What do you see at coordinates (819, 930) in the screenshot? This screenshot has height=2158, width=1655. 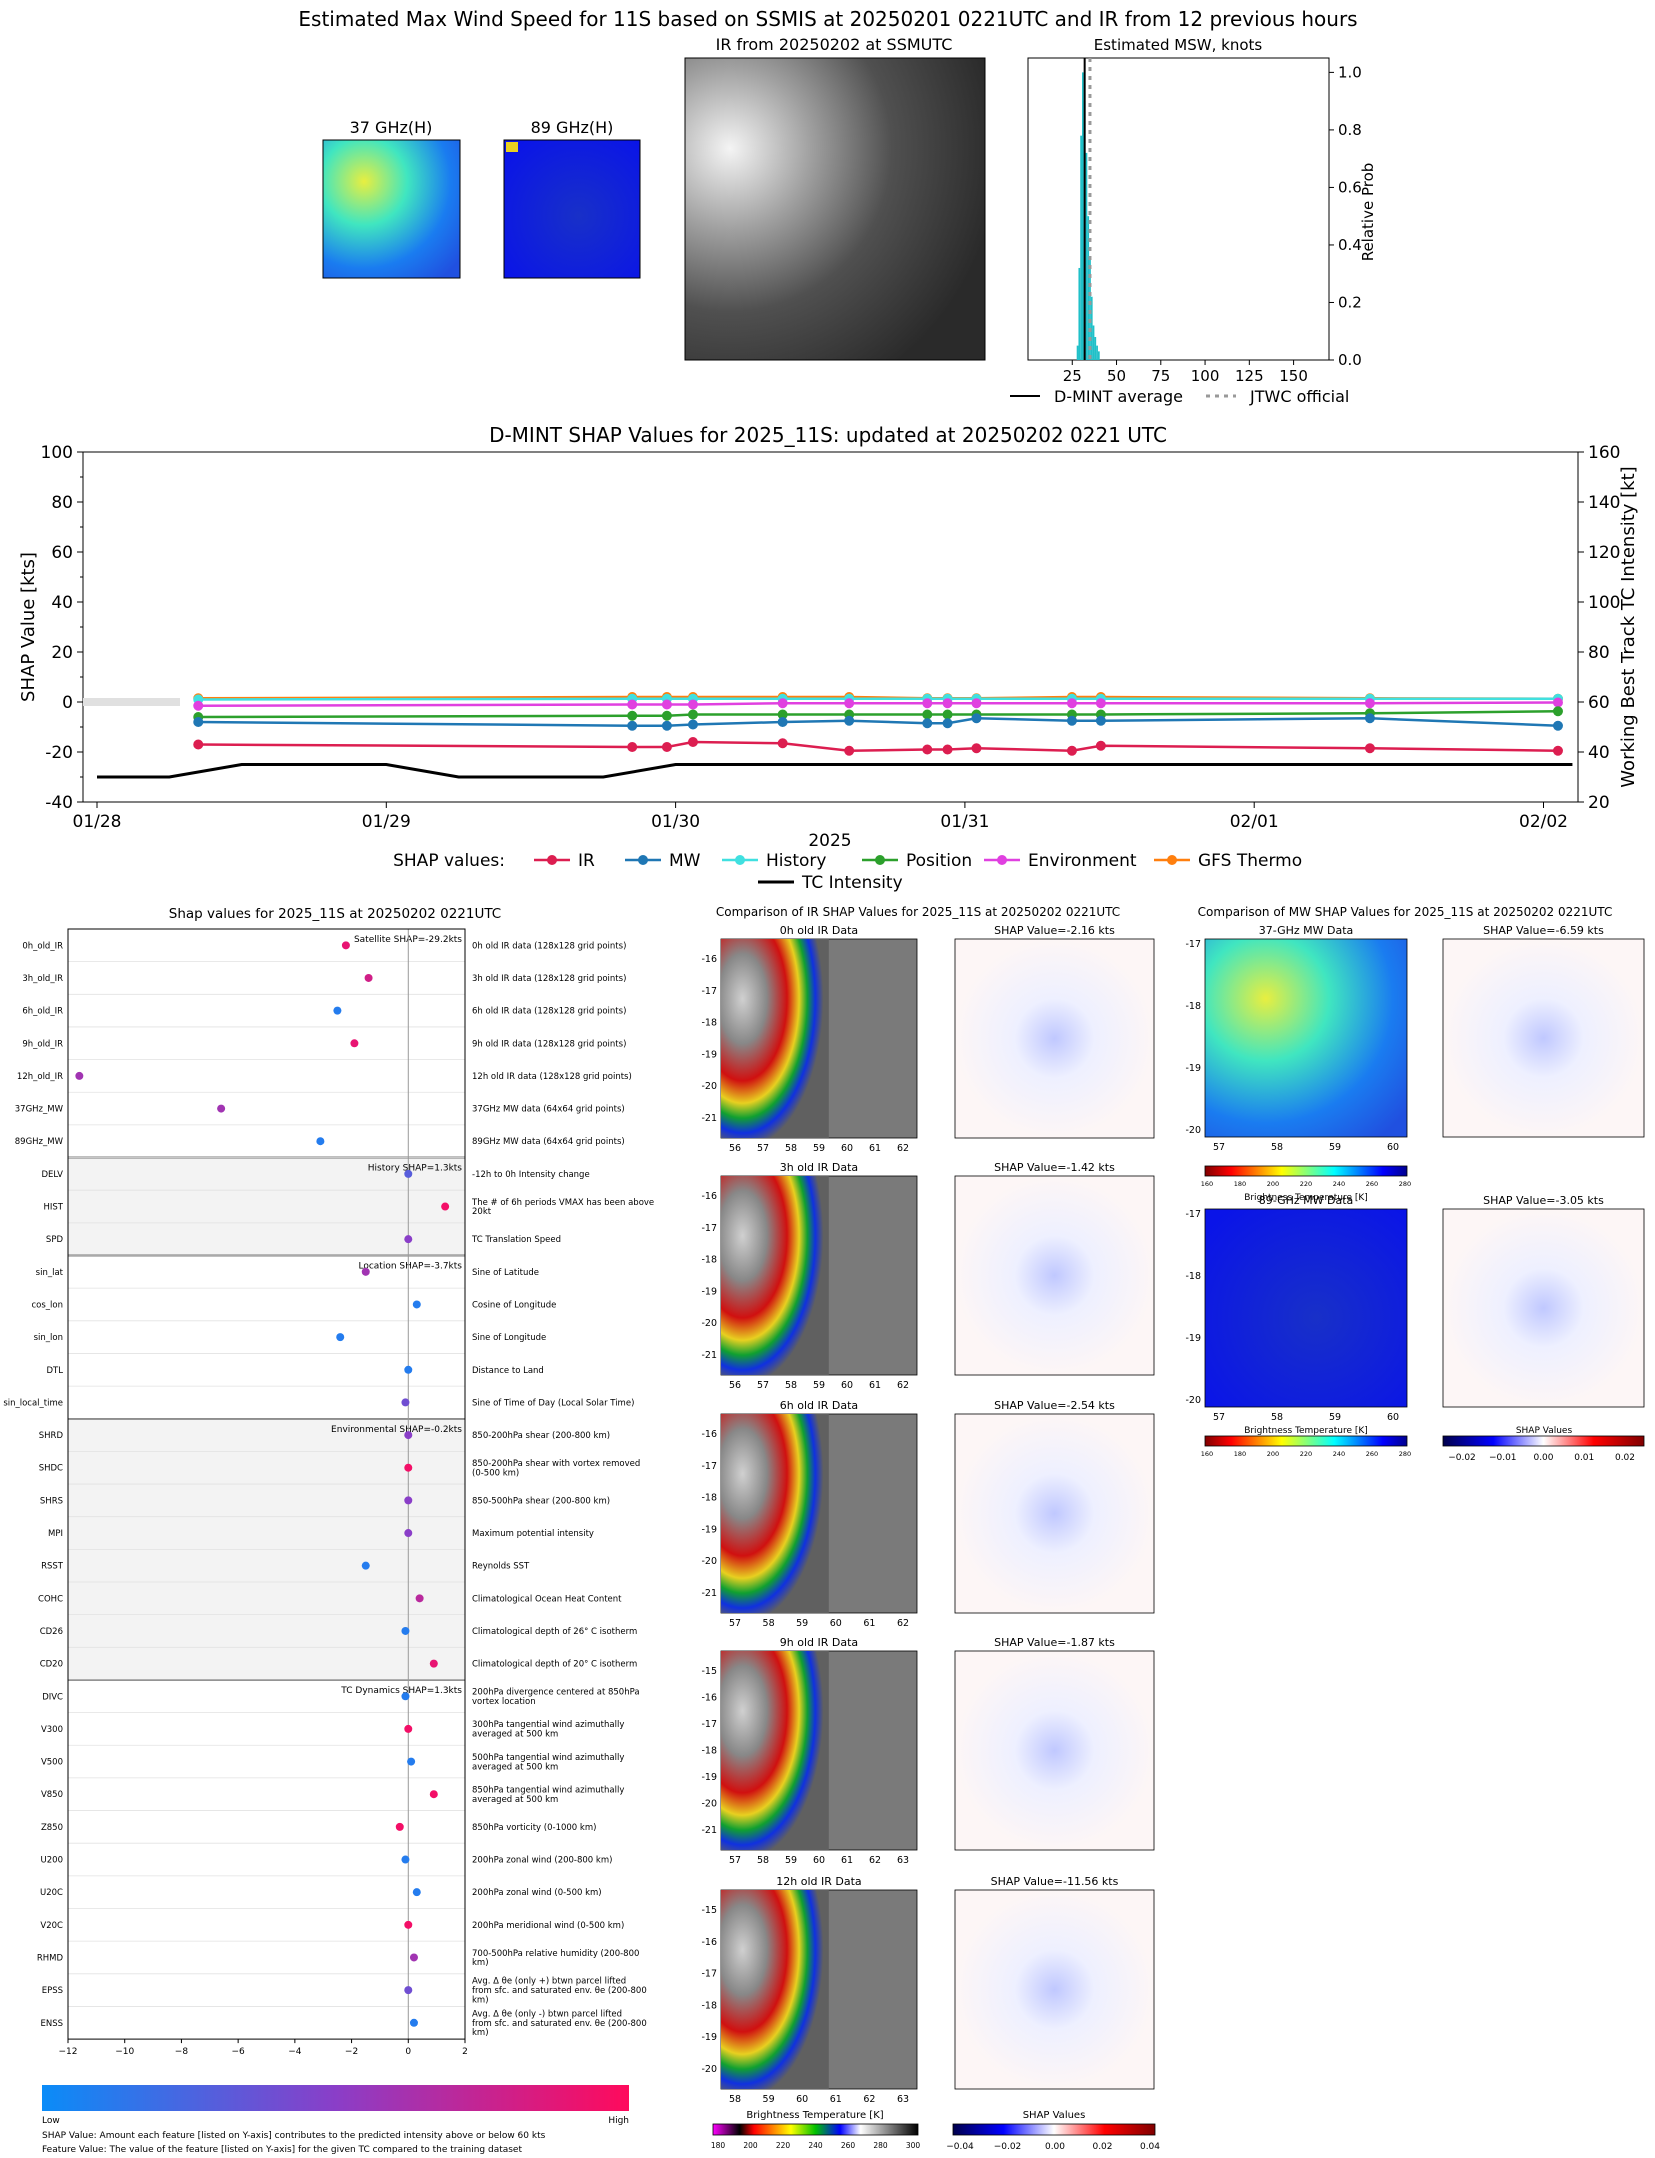 I see `ir-panel-title: 0h old IR Data` at bounding box center [819, 930].